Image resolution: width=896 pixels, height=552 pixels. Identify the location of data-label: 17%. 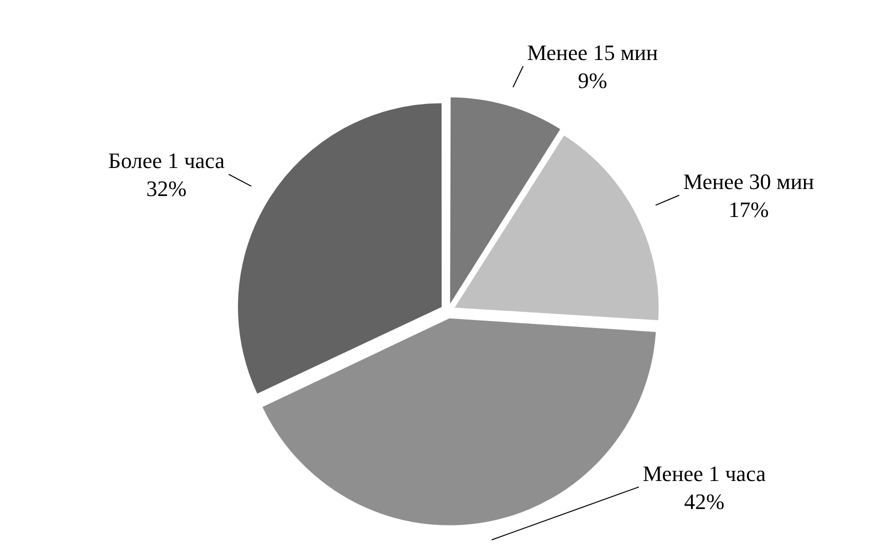
(748, 209).